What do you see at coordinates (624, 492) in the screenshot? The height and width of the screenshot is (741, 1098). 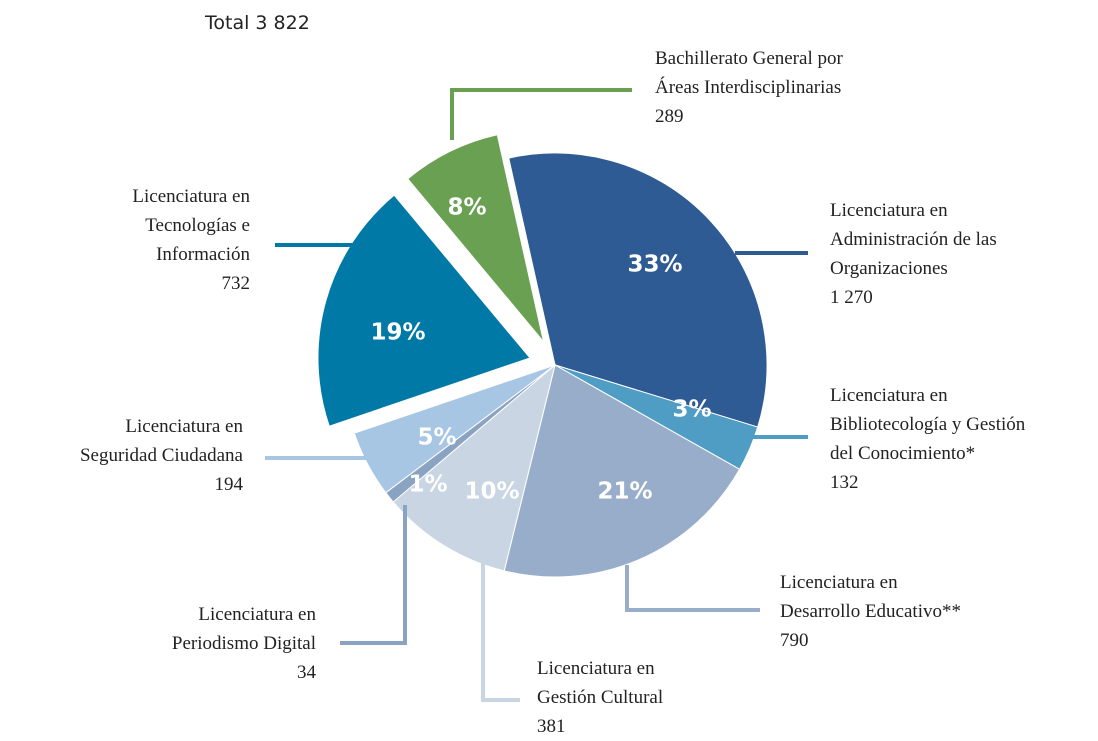 I see `percent-label: 21%` at bounding box center [624, 492].